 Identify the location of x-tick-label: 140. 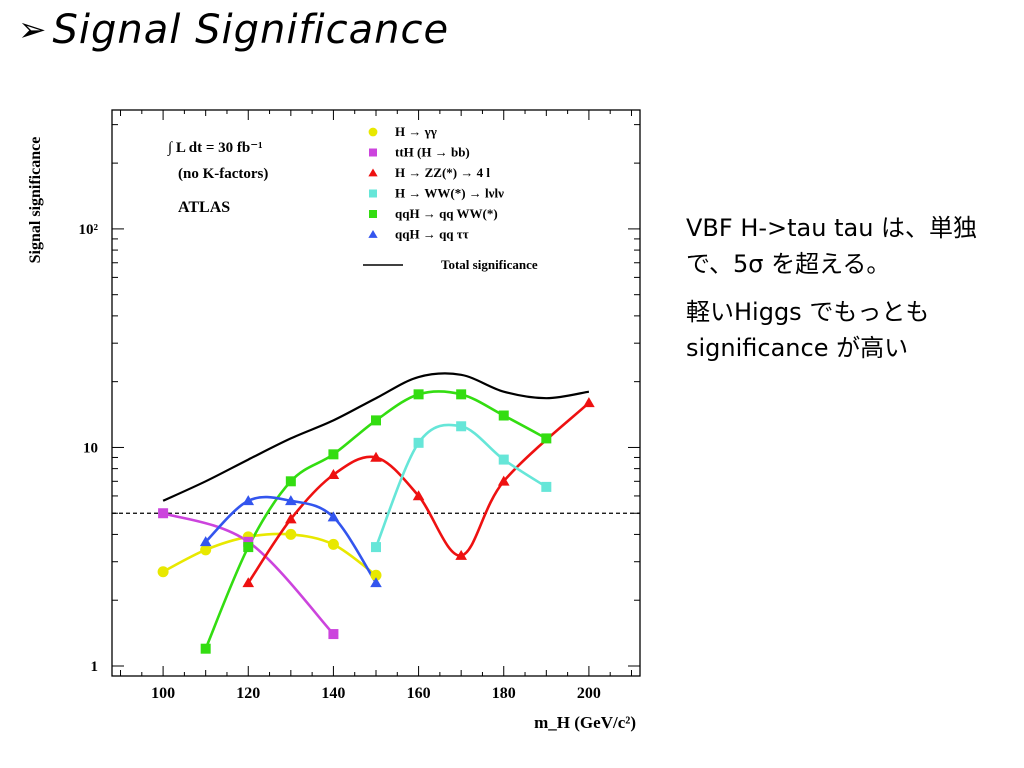
(333, 693).